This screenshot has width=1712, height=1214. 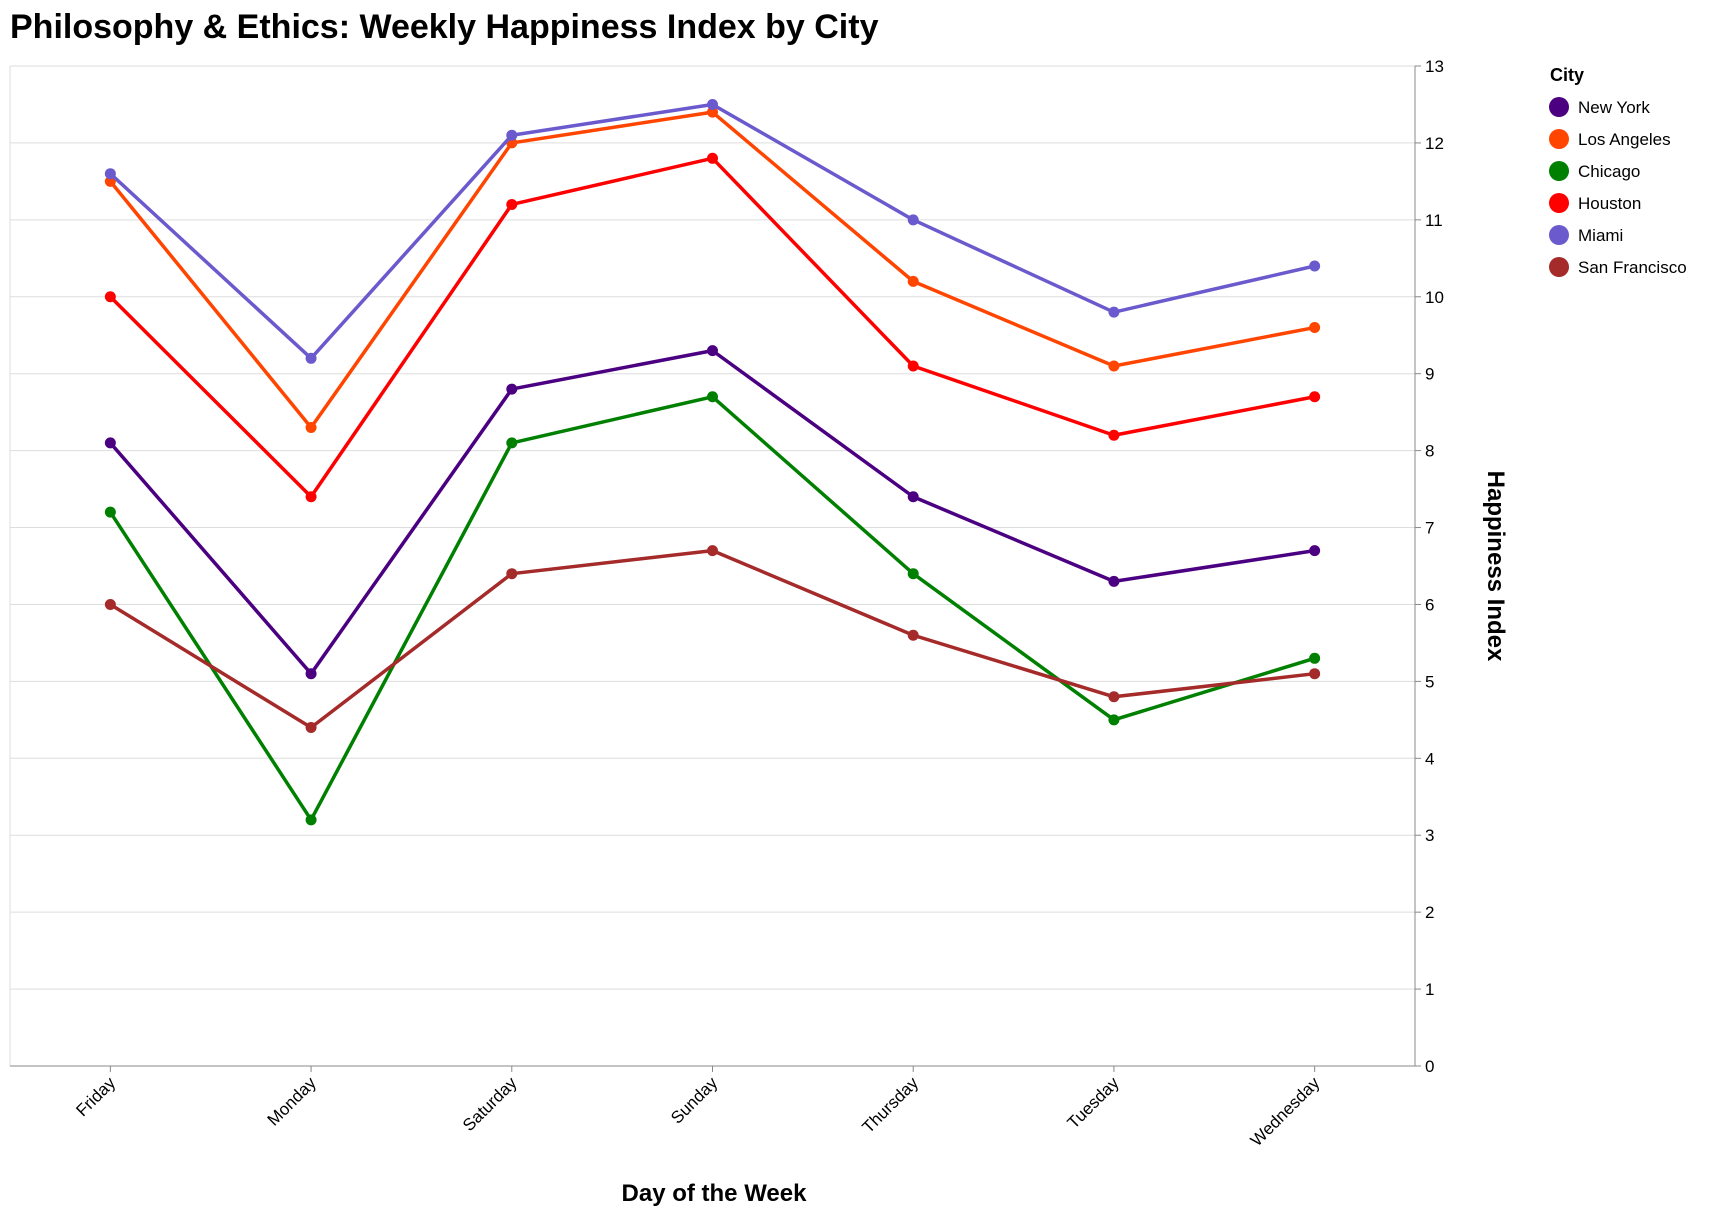 What do you see at coordinates (1429, 528) in the screenshot?
I see `y-tick-label: 7` at bounding box center [1429, 528].